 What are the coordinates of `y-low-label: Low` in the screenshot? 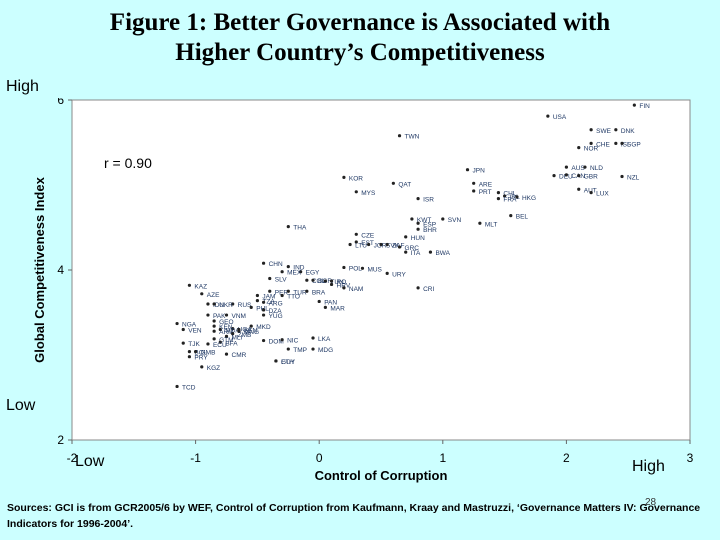 It's located at (21, 405).